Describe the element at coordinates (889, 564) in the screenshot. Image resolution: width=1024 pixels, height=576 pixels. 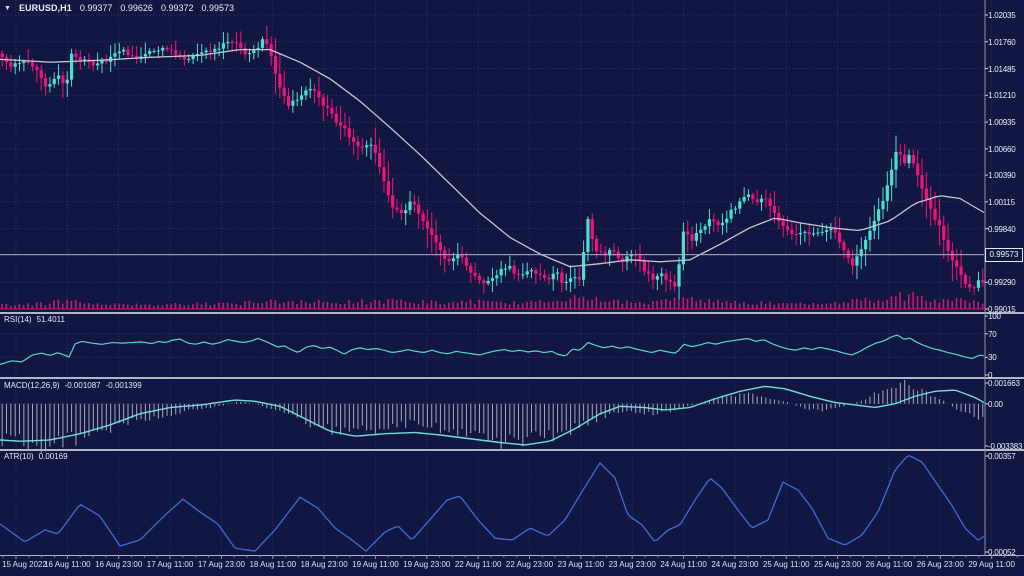
I see `time-axis-label: 26 Aug 11:00` at that location.